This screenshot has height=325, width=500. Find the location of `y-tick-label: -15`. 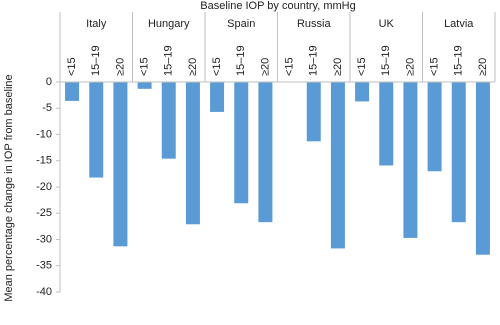

y-tick-label: -15 is located at coordinates (44, 161).